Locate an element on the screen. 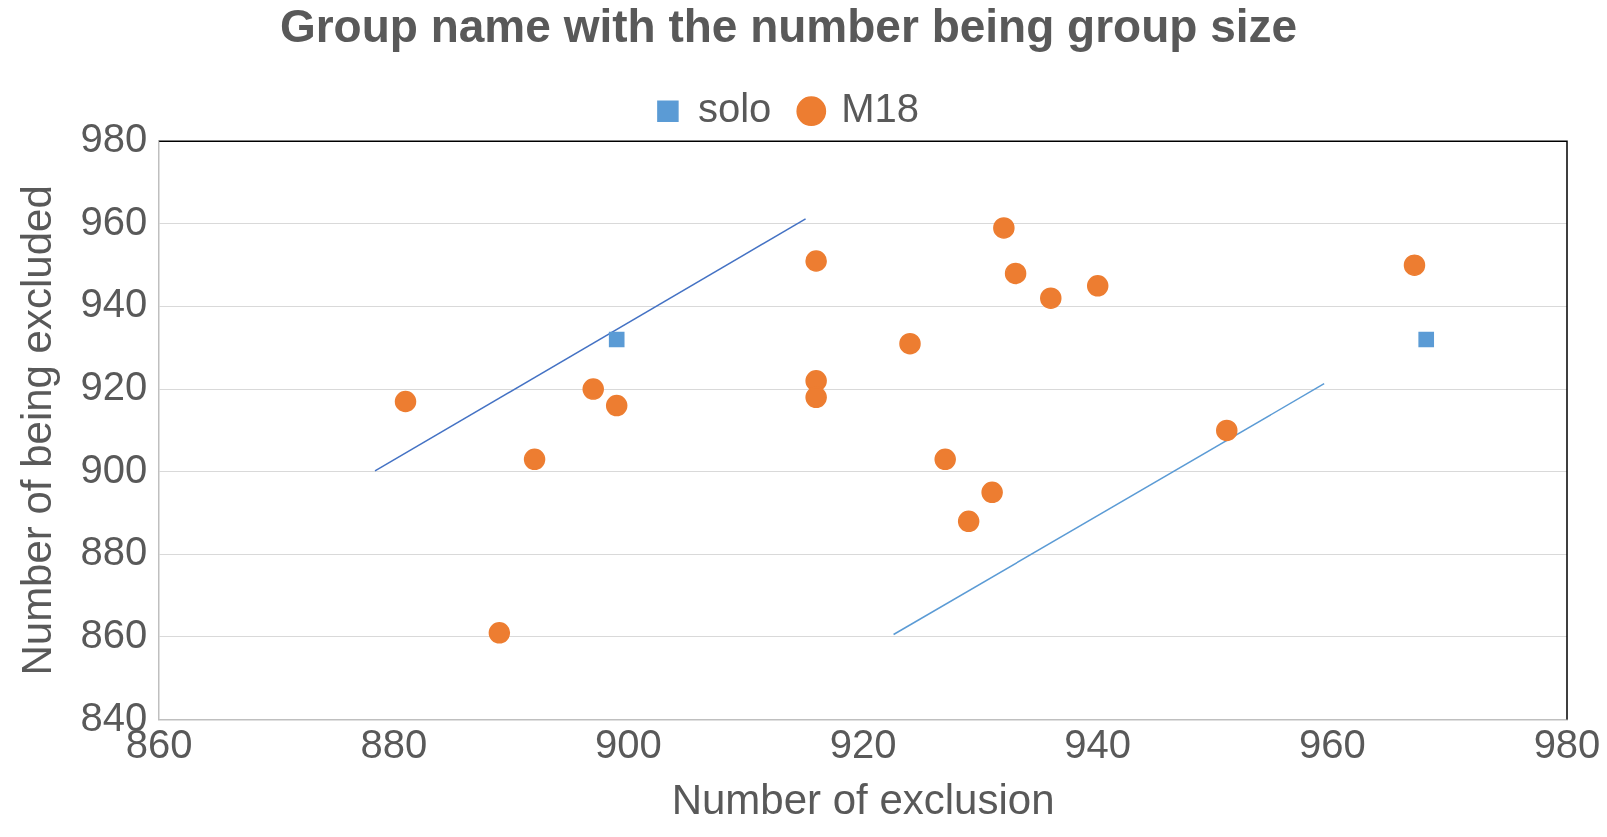  legend-label: solo is located at coordinates (734, 108).